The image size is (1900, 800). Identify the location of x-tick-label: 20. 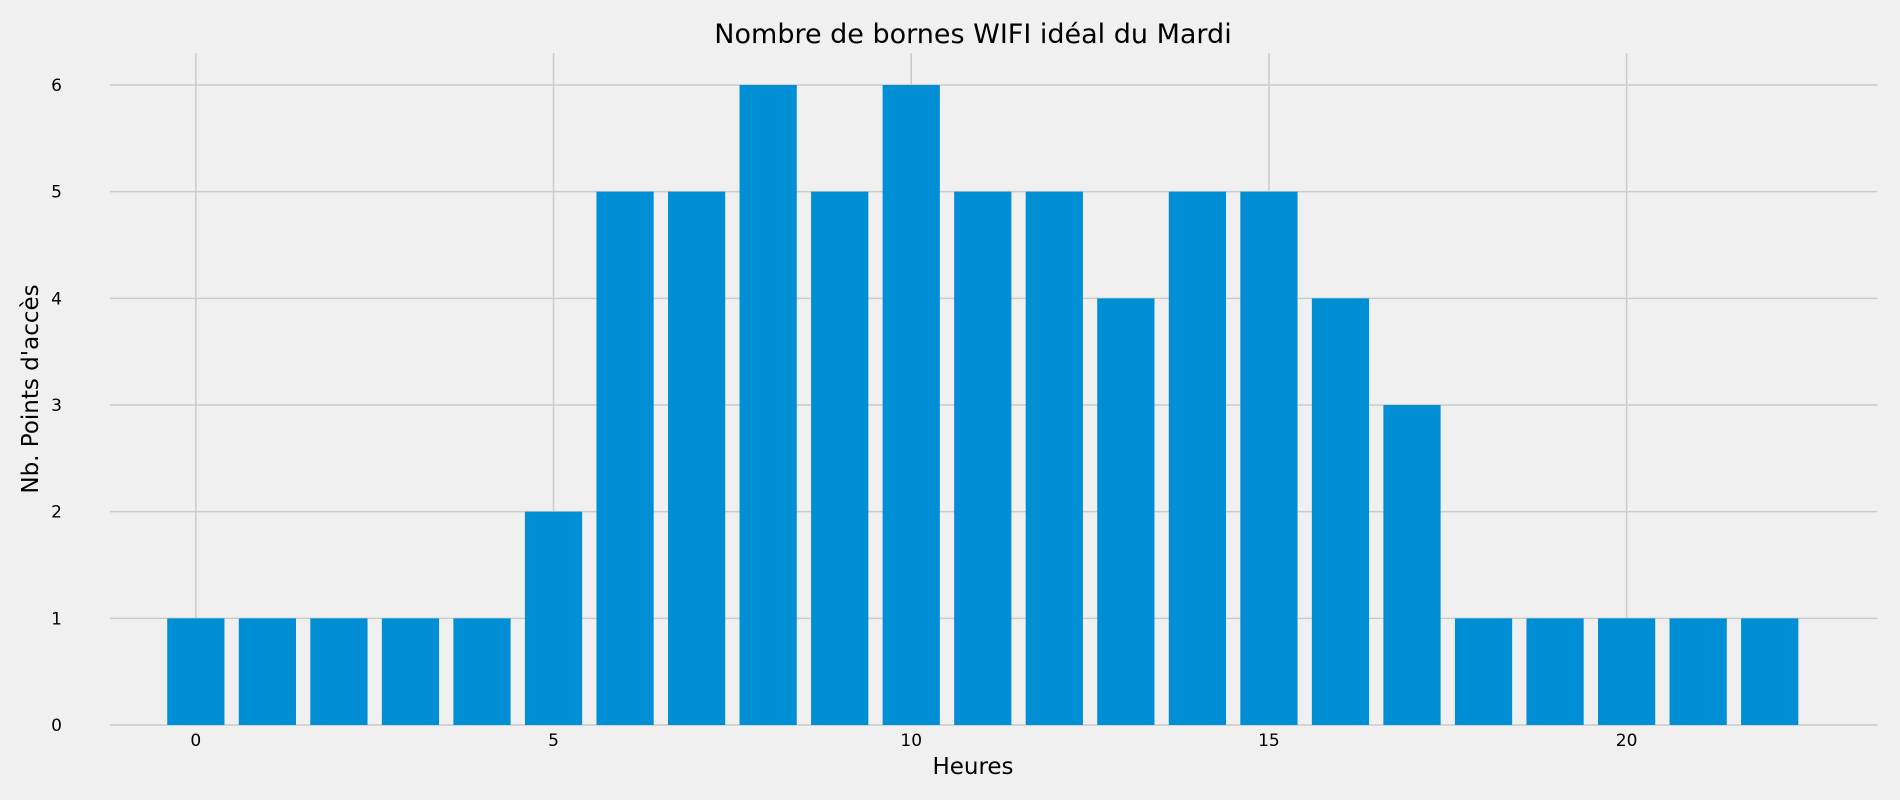
(1627, 741).